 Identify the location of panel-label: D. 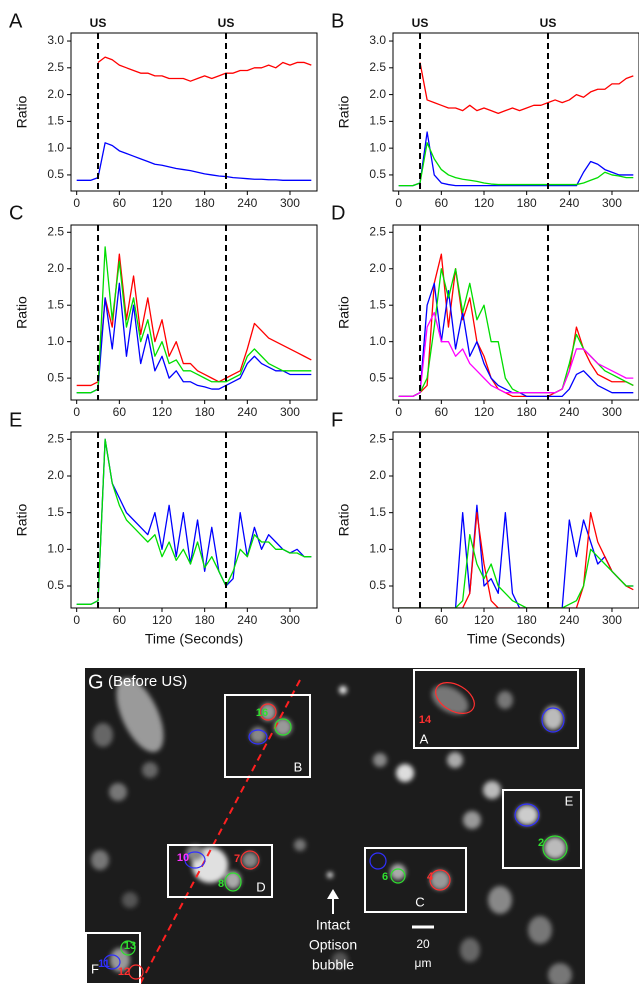
(338, 213).